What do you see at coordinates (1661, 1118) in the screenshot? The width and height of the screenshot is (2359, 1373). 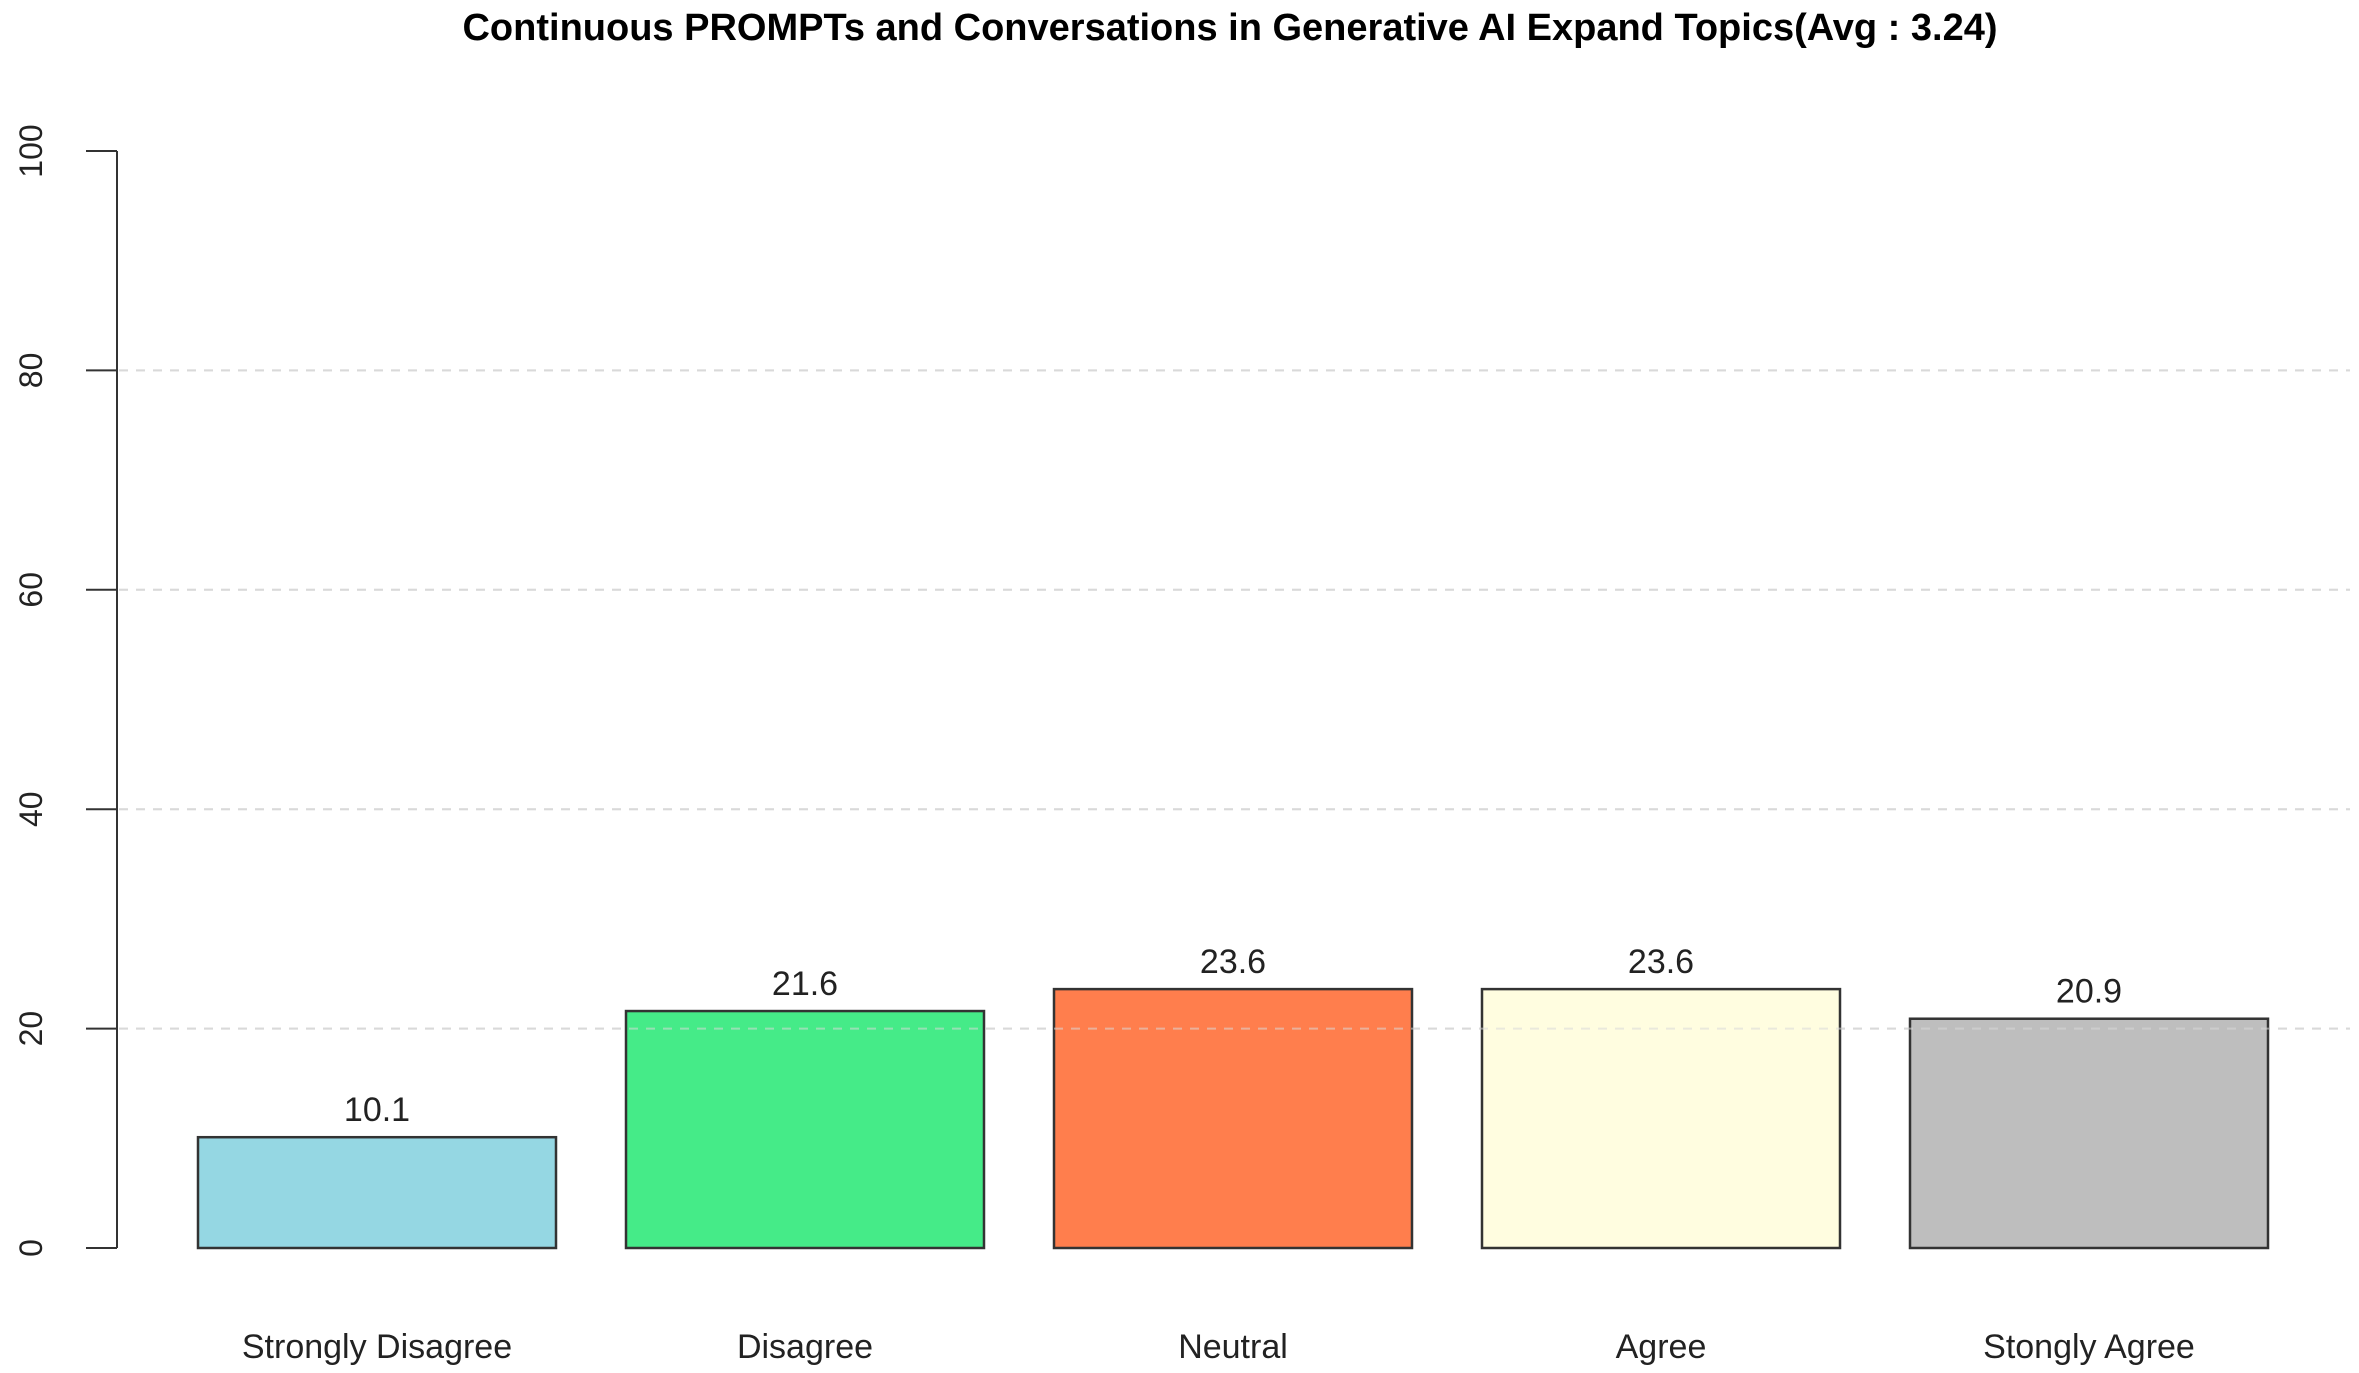 I see `bar-agree` at bounding box center [1661, 1118].